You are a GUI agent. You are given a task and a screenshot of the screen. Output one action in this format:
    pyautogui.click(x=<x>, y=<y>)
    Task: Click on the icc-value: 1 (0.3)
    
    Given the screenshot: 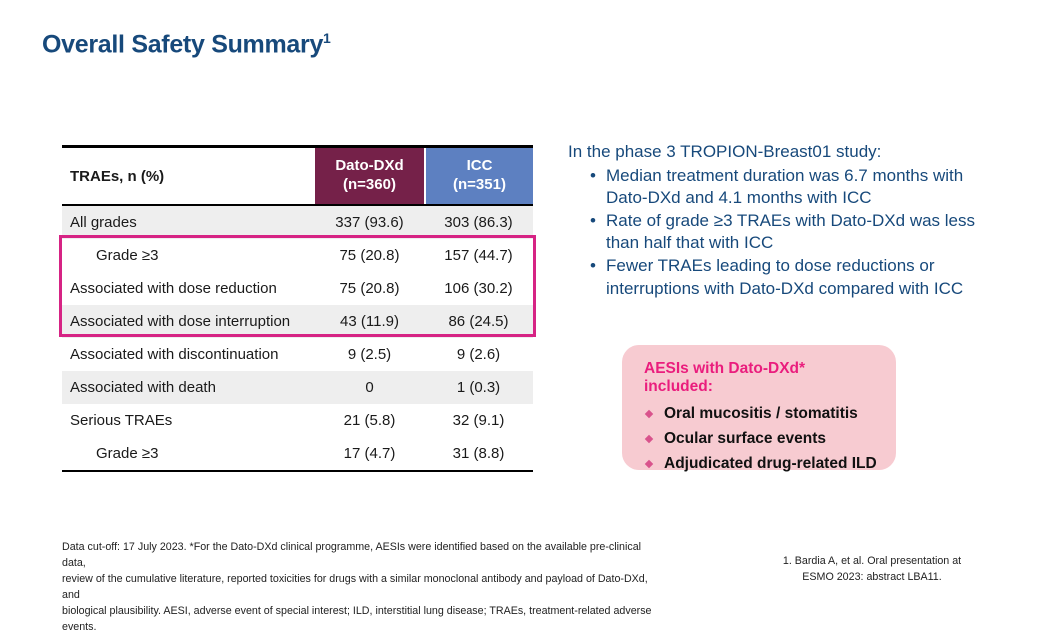 What is the action you would take?
    pyautogui.click(x=478, y=387)
    